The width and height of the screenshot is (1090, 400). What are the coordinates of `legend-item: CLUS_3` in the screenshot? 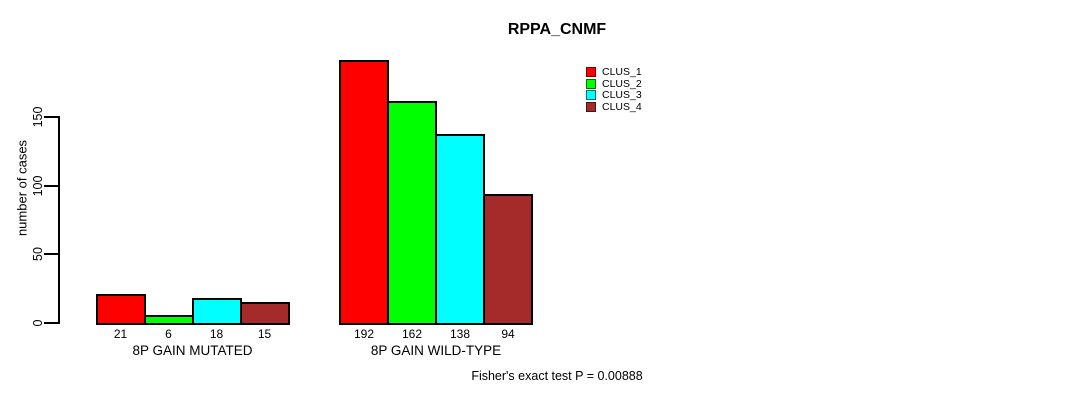 It's located at (614, 95).